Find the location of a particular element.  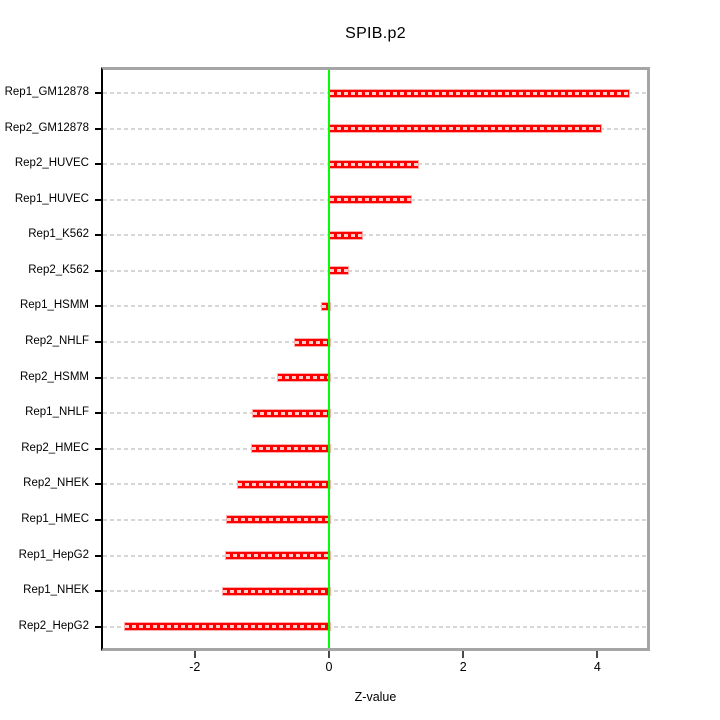

y-tick-label: Rep1_K562 is located at coordinates (58, 234).